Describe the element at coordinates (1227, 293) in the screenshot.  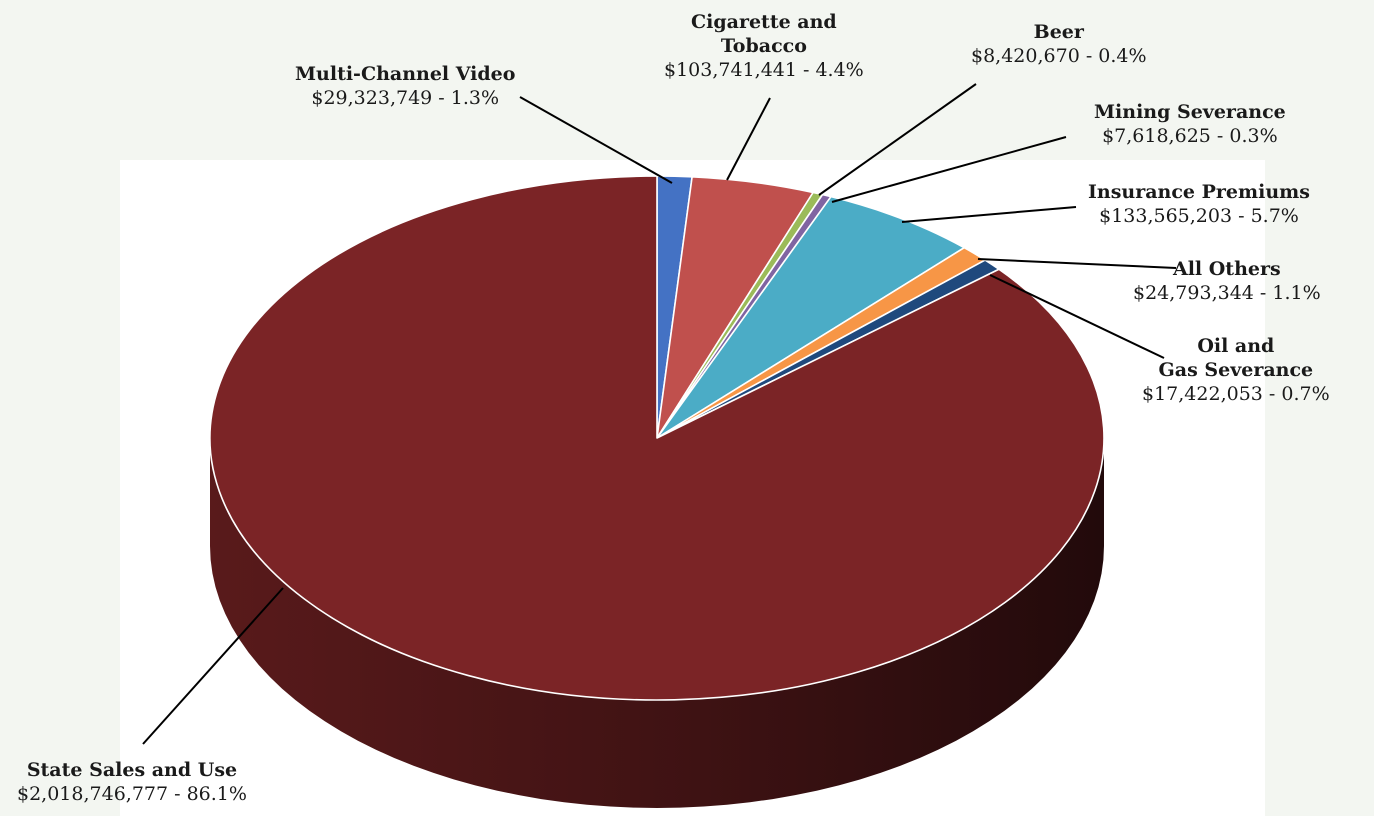
I see `slice-value-label: $24,793,344 - 1.1%` at that location.